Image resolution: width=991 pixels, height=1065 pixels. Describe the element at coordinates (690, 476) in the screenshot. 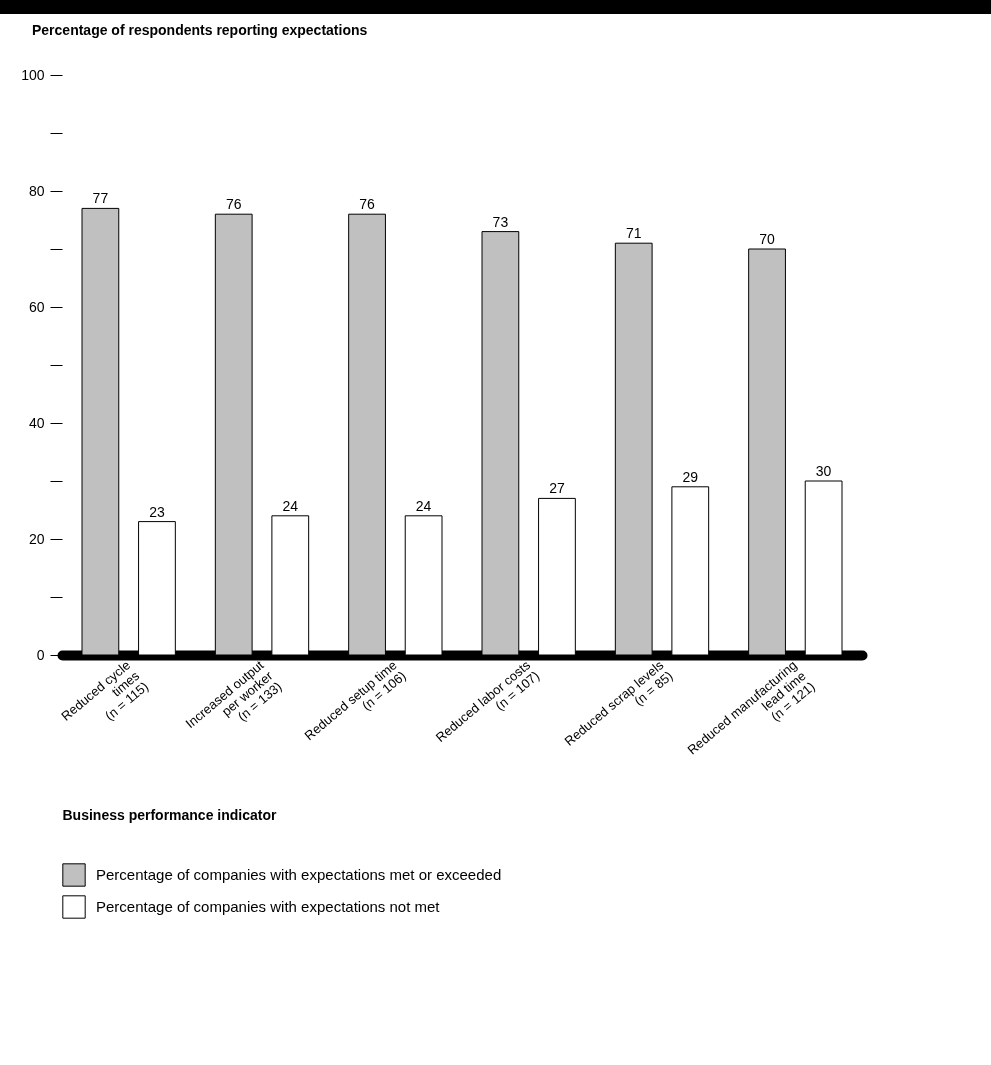

I see `data-label: 29` at that location.